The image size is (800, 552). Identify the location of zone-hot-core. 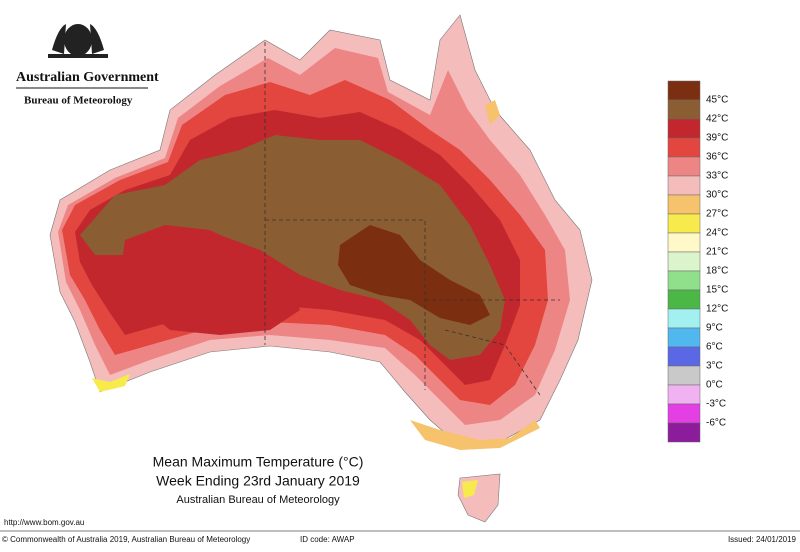
(414, 275).